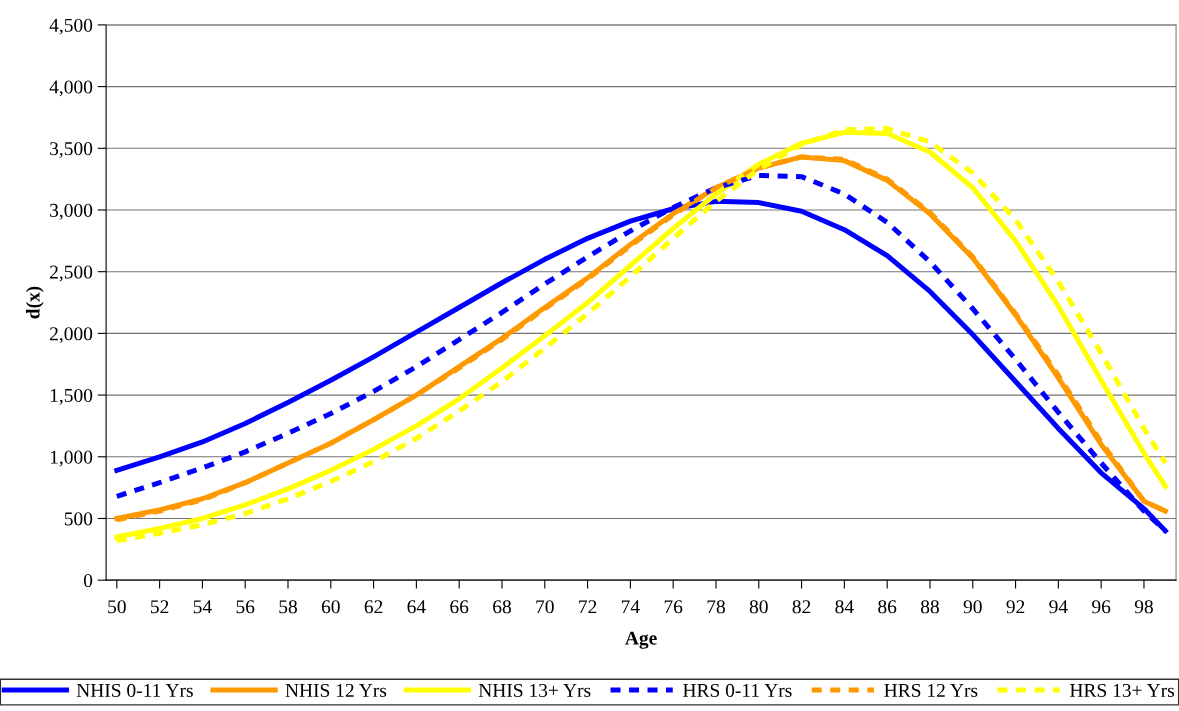  I want to click on x-tick-label: 84, so click(844, 607).